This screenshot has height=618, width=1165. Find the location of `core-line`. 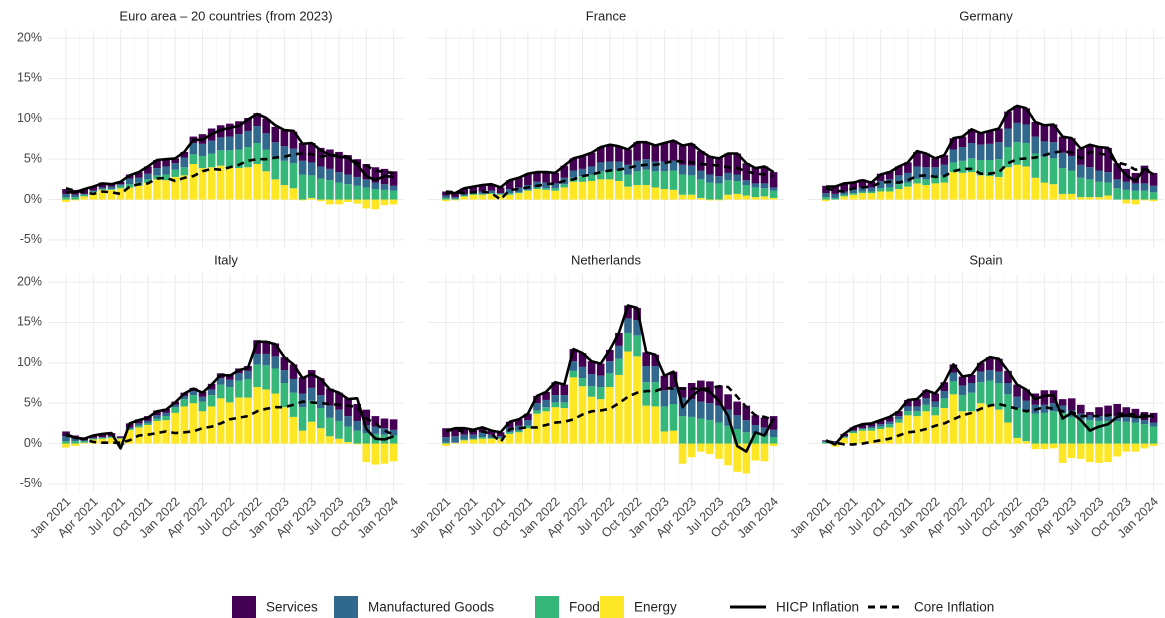

core-line is located at coordinates (609, 180).